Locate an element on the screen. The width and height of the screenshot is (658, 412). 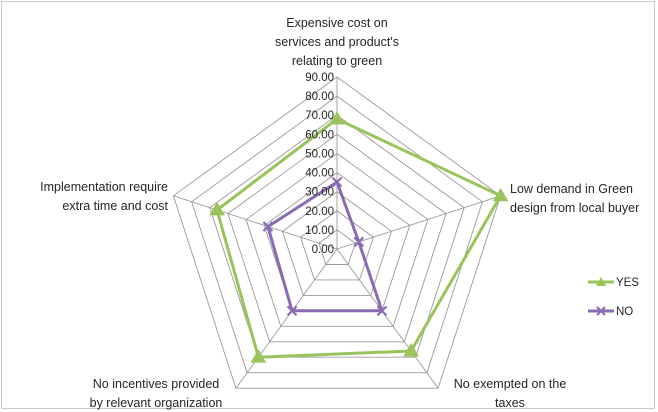
tick-label: 10.00 is located at coordinates (319, 231).